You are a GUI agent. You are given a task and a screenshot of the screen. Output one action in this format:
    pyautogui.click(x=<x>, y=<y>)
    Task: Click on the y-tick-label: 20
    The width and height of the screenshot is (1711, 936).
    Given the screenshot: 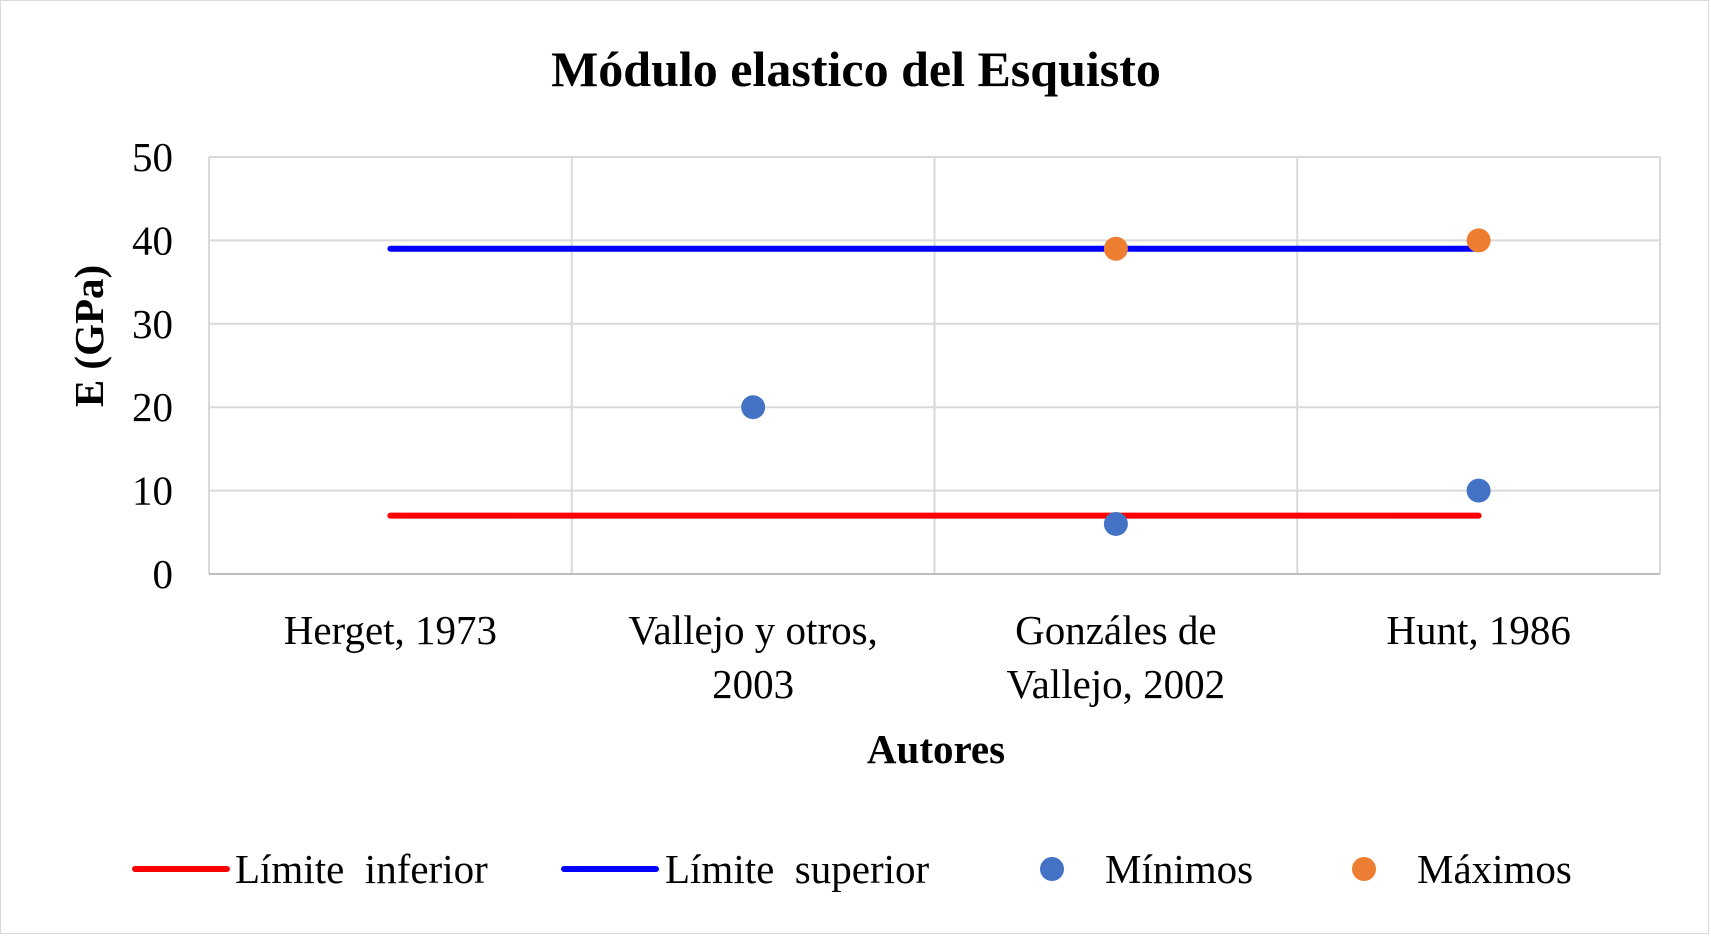 What is the action you would take?
    pyautogui.click(x=152, y=407)
    